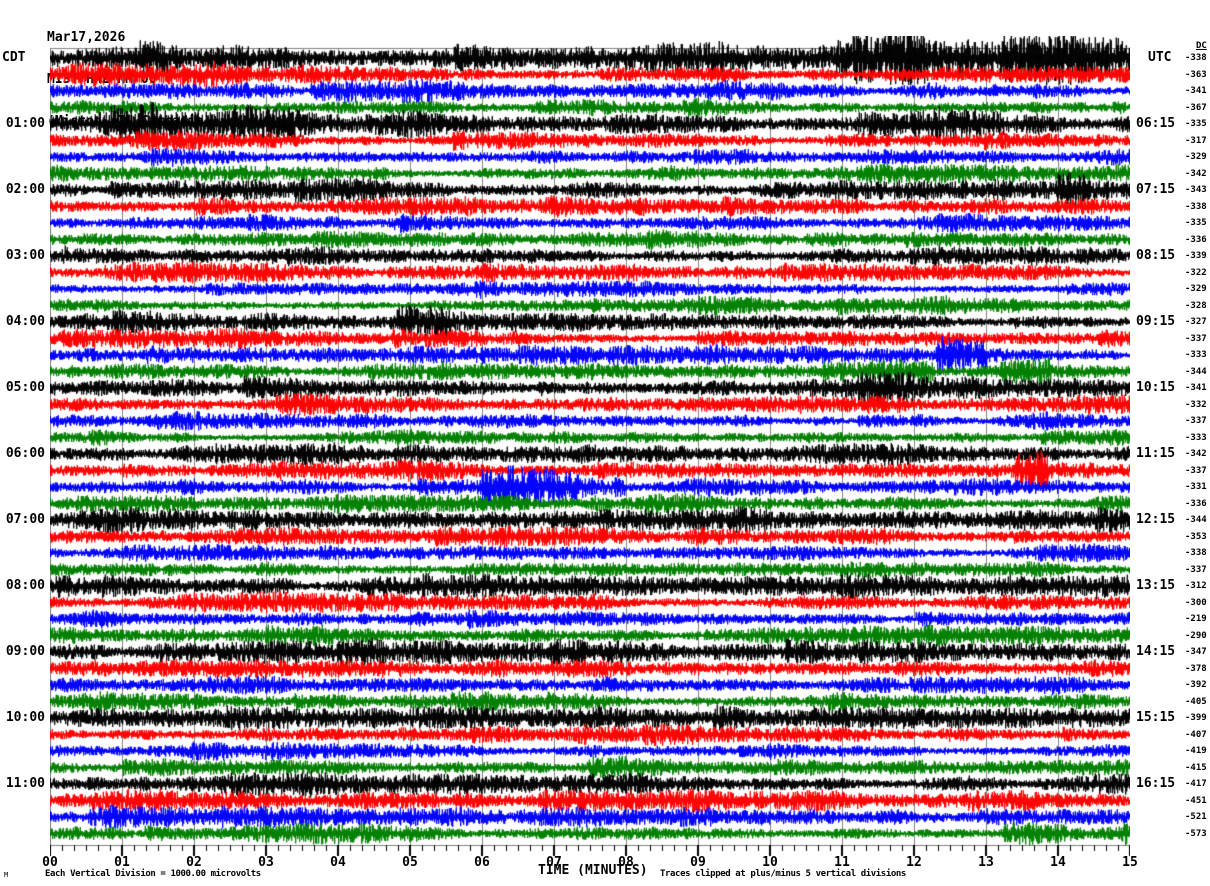 The image size is (1210, 886). What do you see at coordinates (50, 862) in the screenshot?
I see `x-tick-label: 00` at bounding box center [50, 862].